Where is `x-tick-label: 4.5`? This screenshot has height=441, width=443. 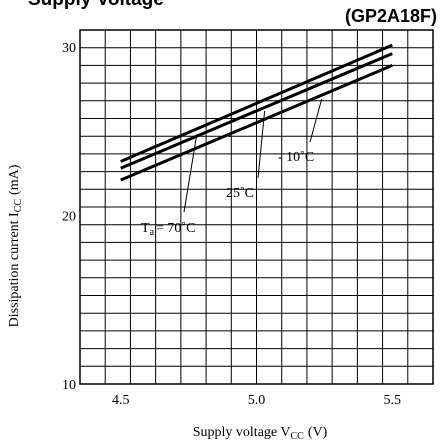 x-tick-label: 4.5 is located at coordinates (121, 400).